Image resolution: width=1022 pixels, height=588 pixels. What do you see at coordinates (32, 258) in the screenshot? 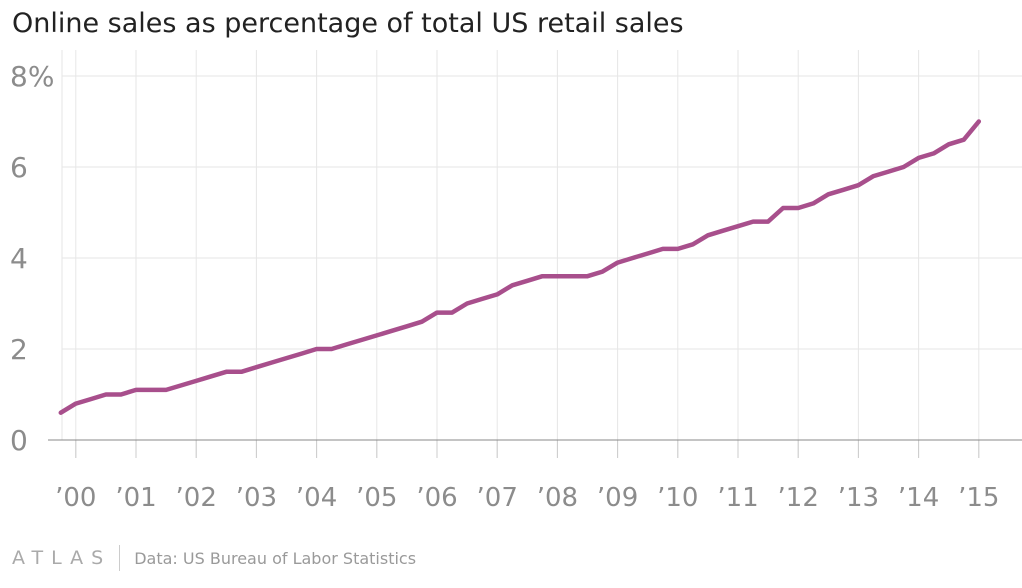
I see `y-tick-labels: 0 2 4 6 8%` at bounding box center [32, 258].